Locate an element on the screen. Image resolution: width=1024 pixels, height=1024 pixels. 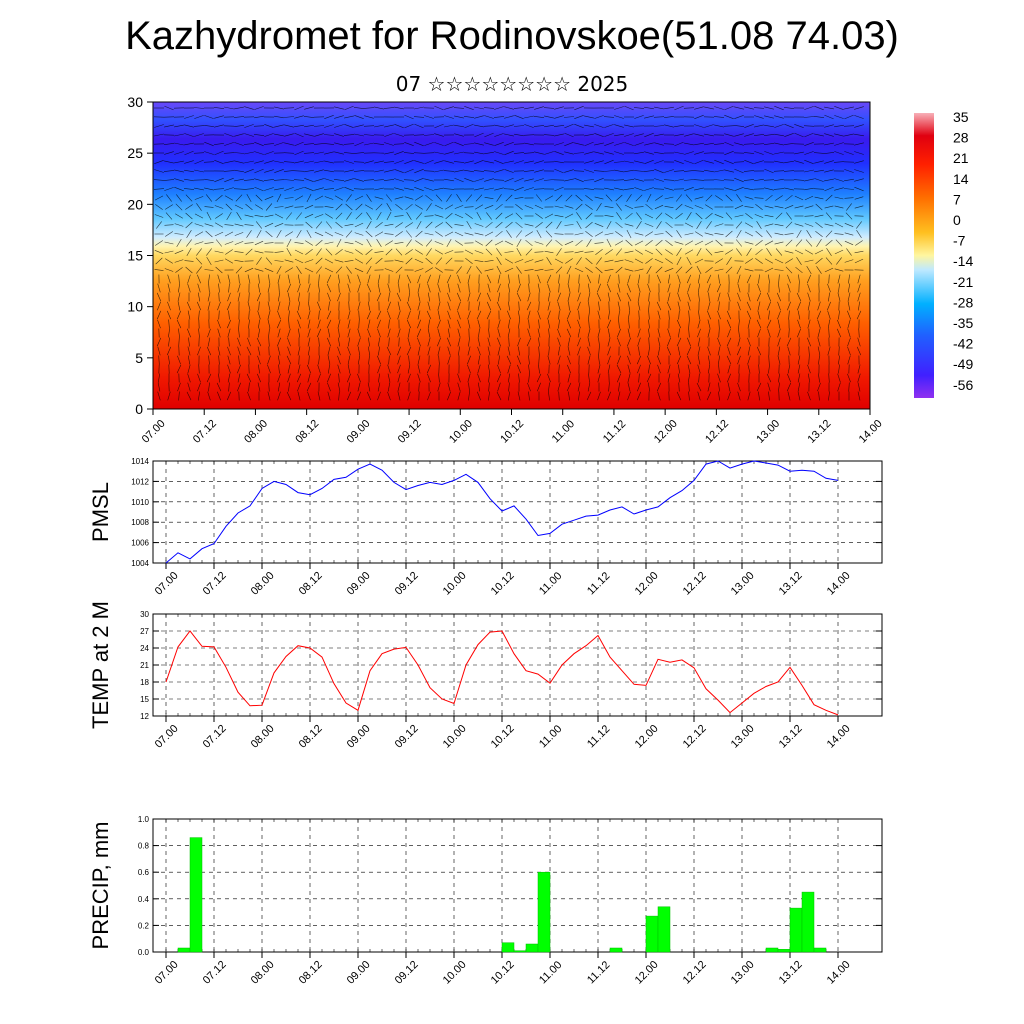
temp-x-tick-label: 13.12 is located at coordinates (791, 737).